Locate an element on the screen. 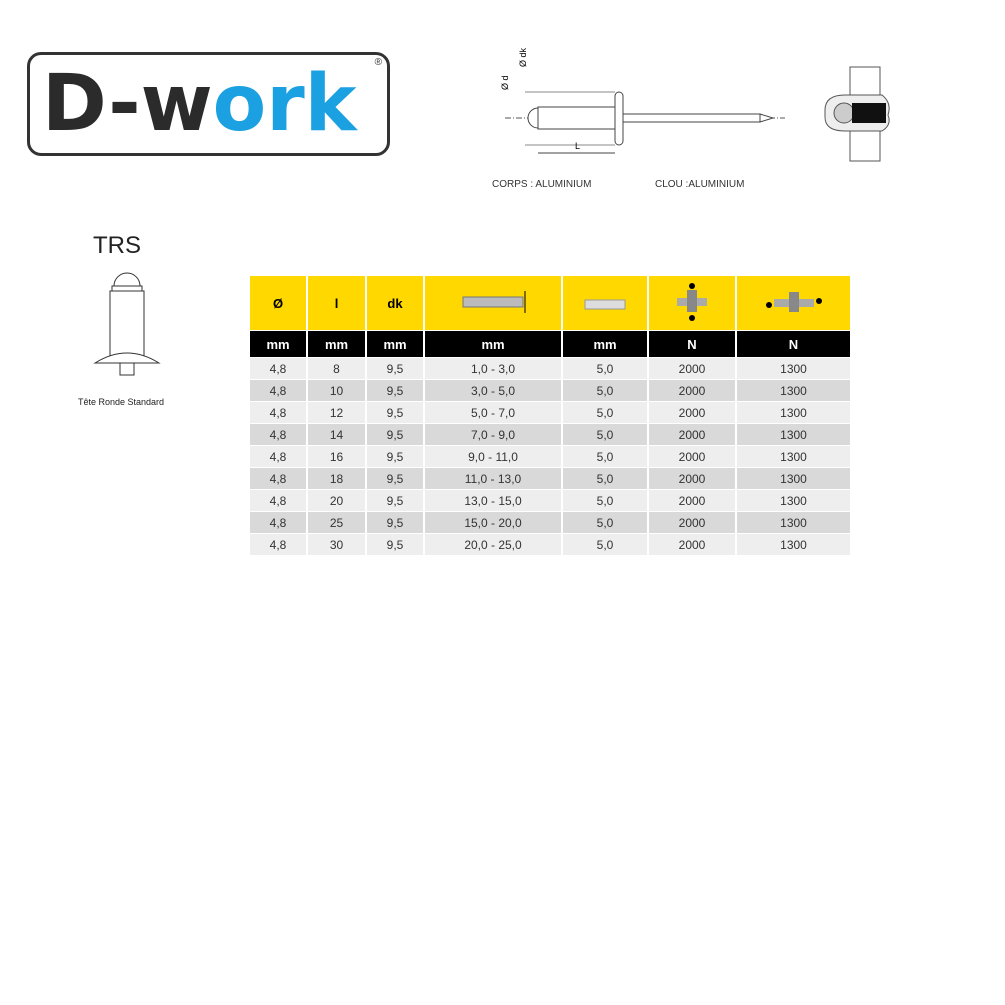 Image resolution: width=1005 pixels, height=1005 pixels. body-material: CORPS : ALUMINIUM is located at coordinates (542, 184).